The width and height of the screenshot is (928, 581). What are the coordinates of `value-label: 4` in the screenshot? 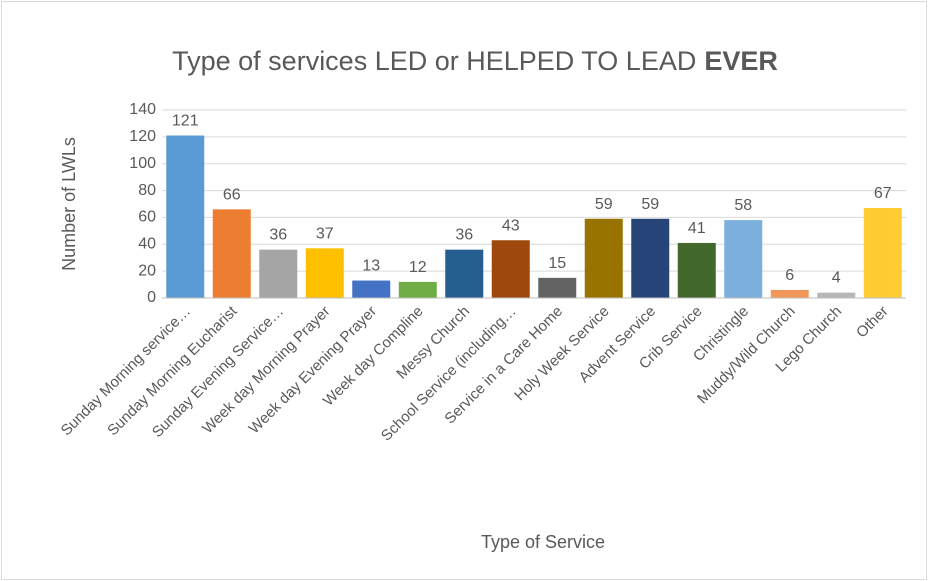 It's located at (836, 278).